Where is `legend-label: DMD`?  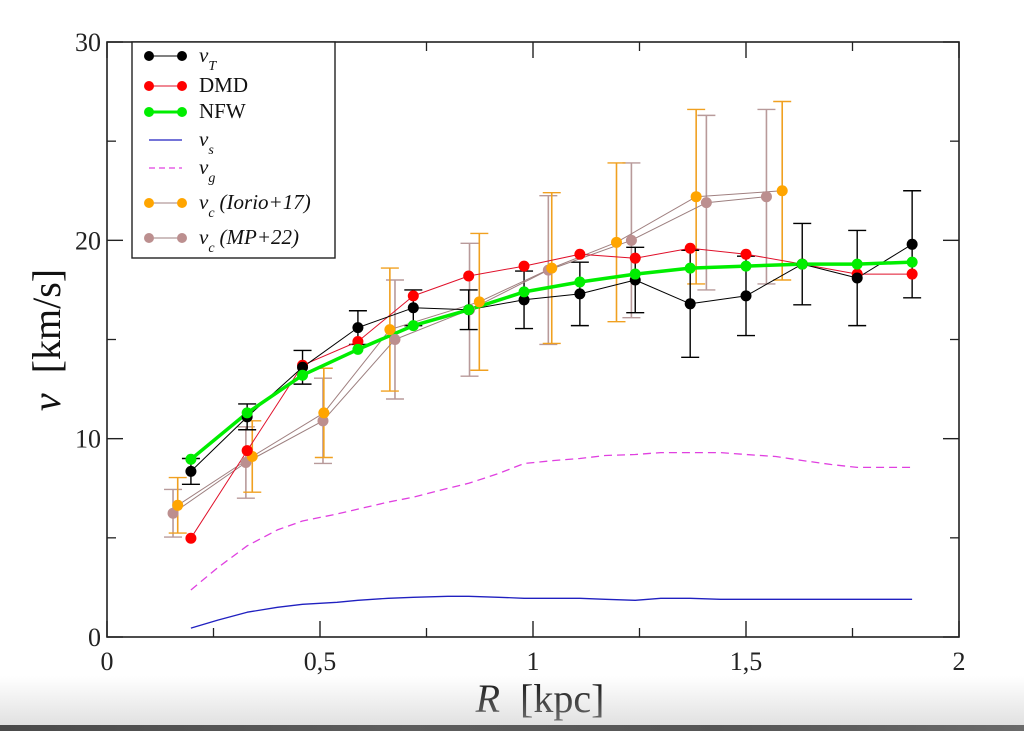 legend-label: DMD is located at coordinates (223, 85).